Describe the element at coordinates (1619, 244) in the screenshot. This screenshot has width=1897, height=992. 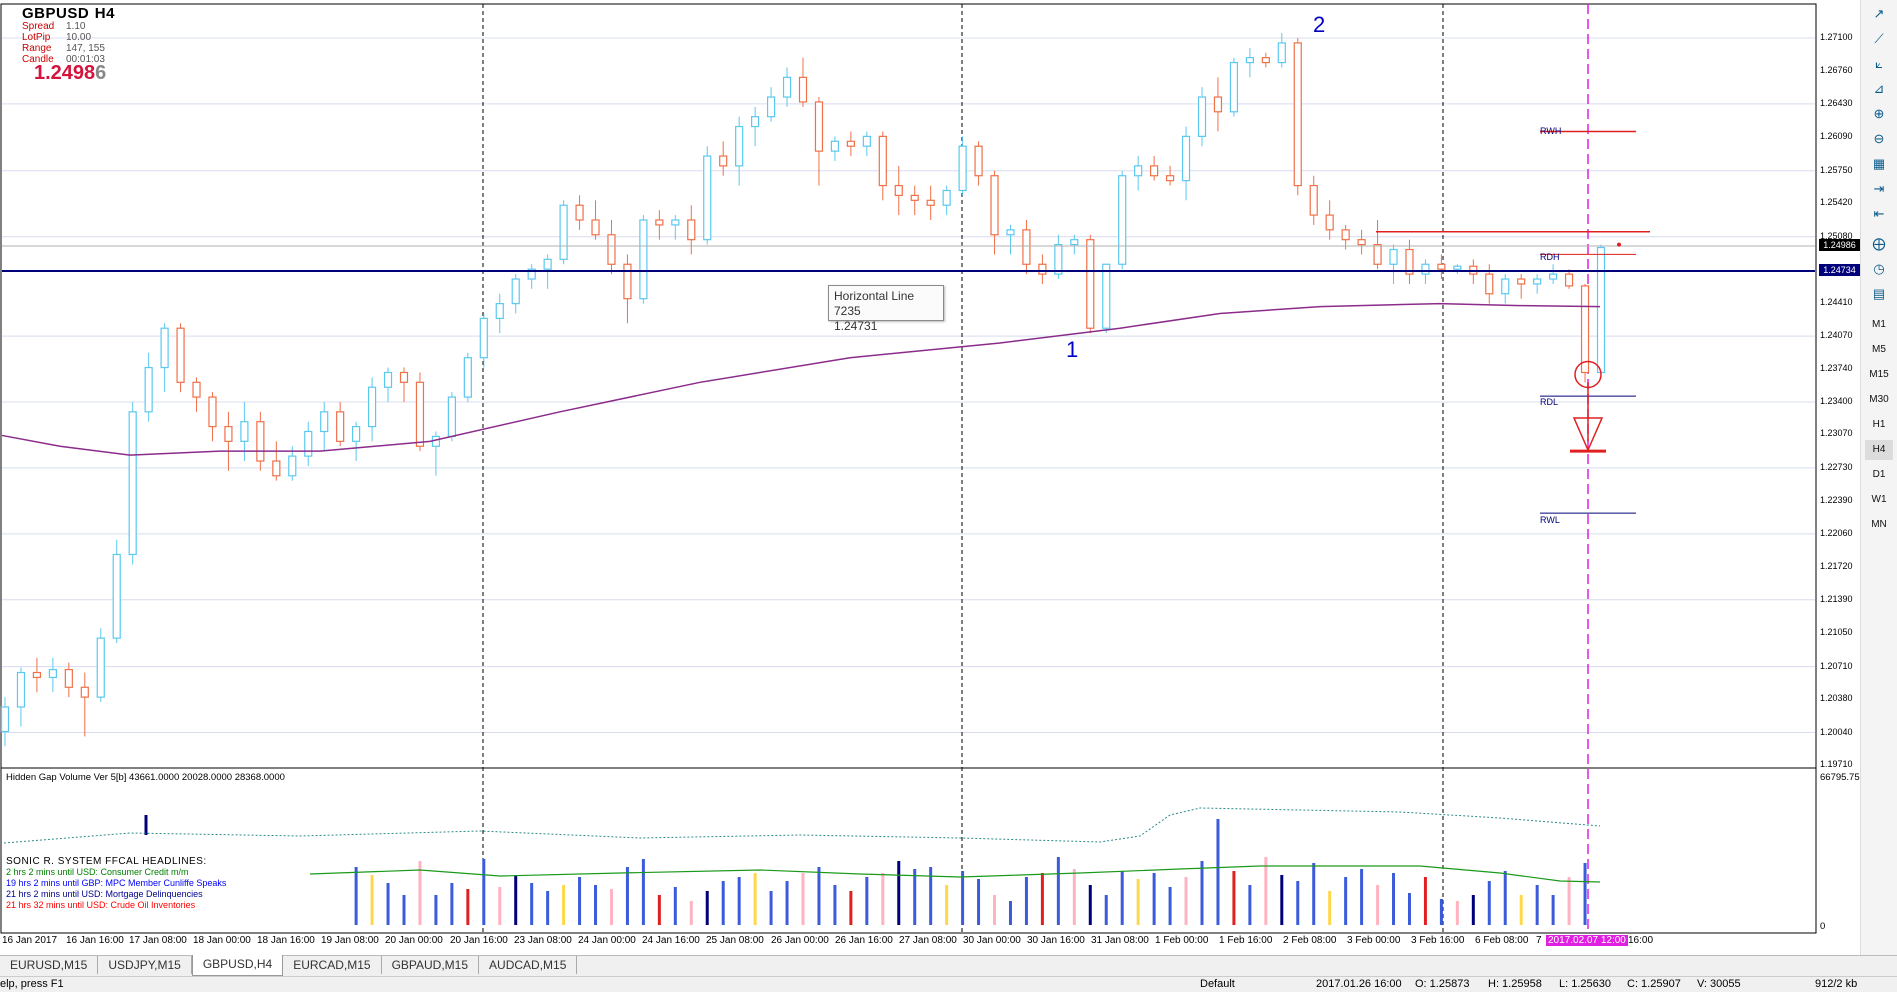
I see `current-price-dot` at that location.